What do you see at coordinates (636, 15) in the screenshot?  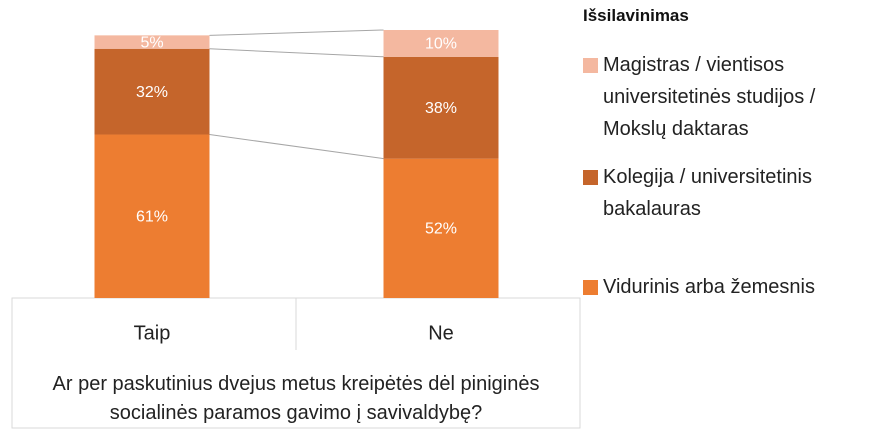 I see `legend-title: Išsilavinimas` at bounding box center [636, 15].